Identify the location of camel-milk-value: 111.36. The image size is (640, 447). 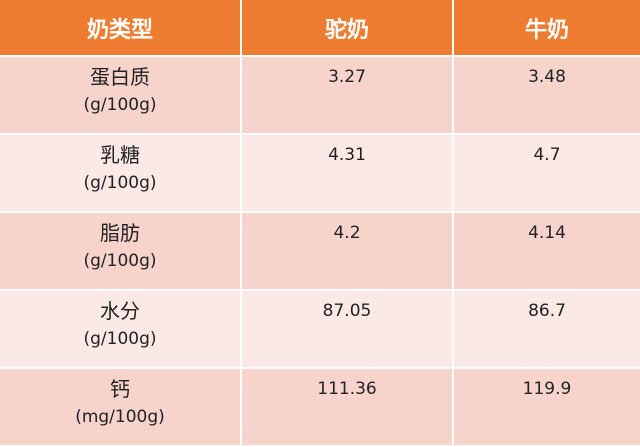
(347, 407).